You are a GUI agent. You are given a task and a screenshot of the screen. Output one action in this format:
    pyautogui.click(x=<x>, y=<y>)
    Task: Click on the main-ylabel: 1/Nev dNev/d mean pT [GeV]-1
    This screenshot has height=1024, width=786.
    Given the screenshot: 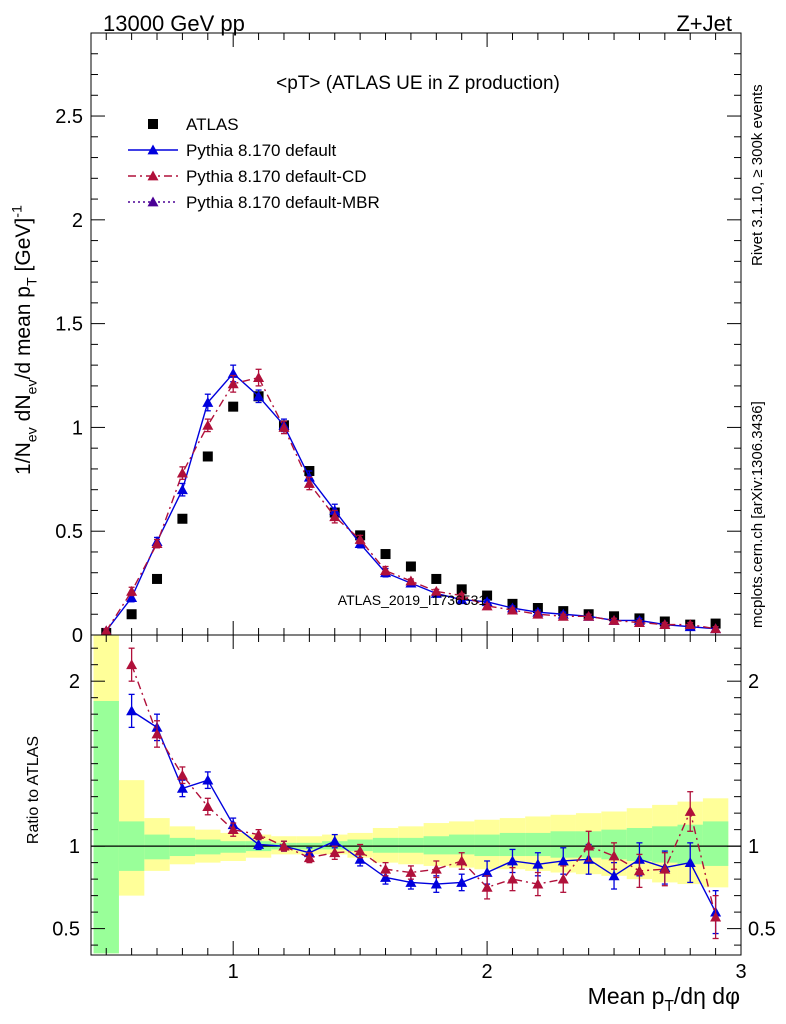 What is the action you would take?
    pyautogui.click(x=25, y=340)
    